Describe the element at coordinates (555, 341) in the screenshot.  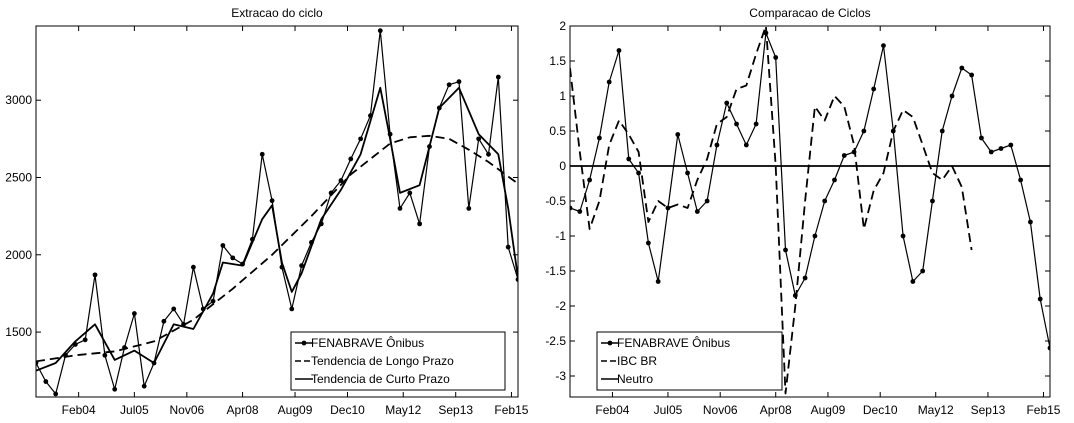
I see `y-tick-label: -2.5` at that location.